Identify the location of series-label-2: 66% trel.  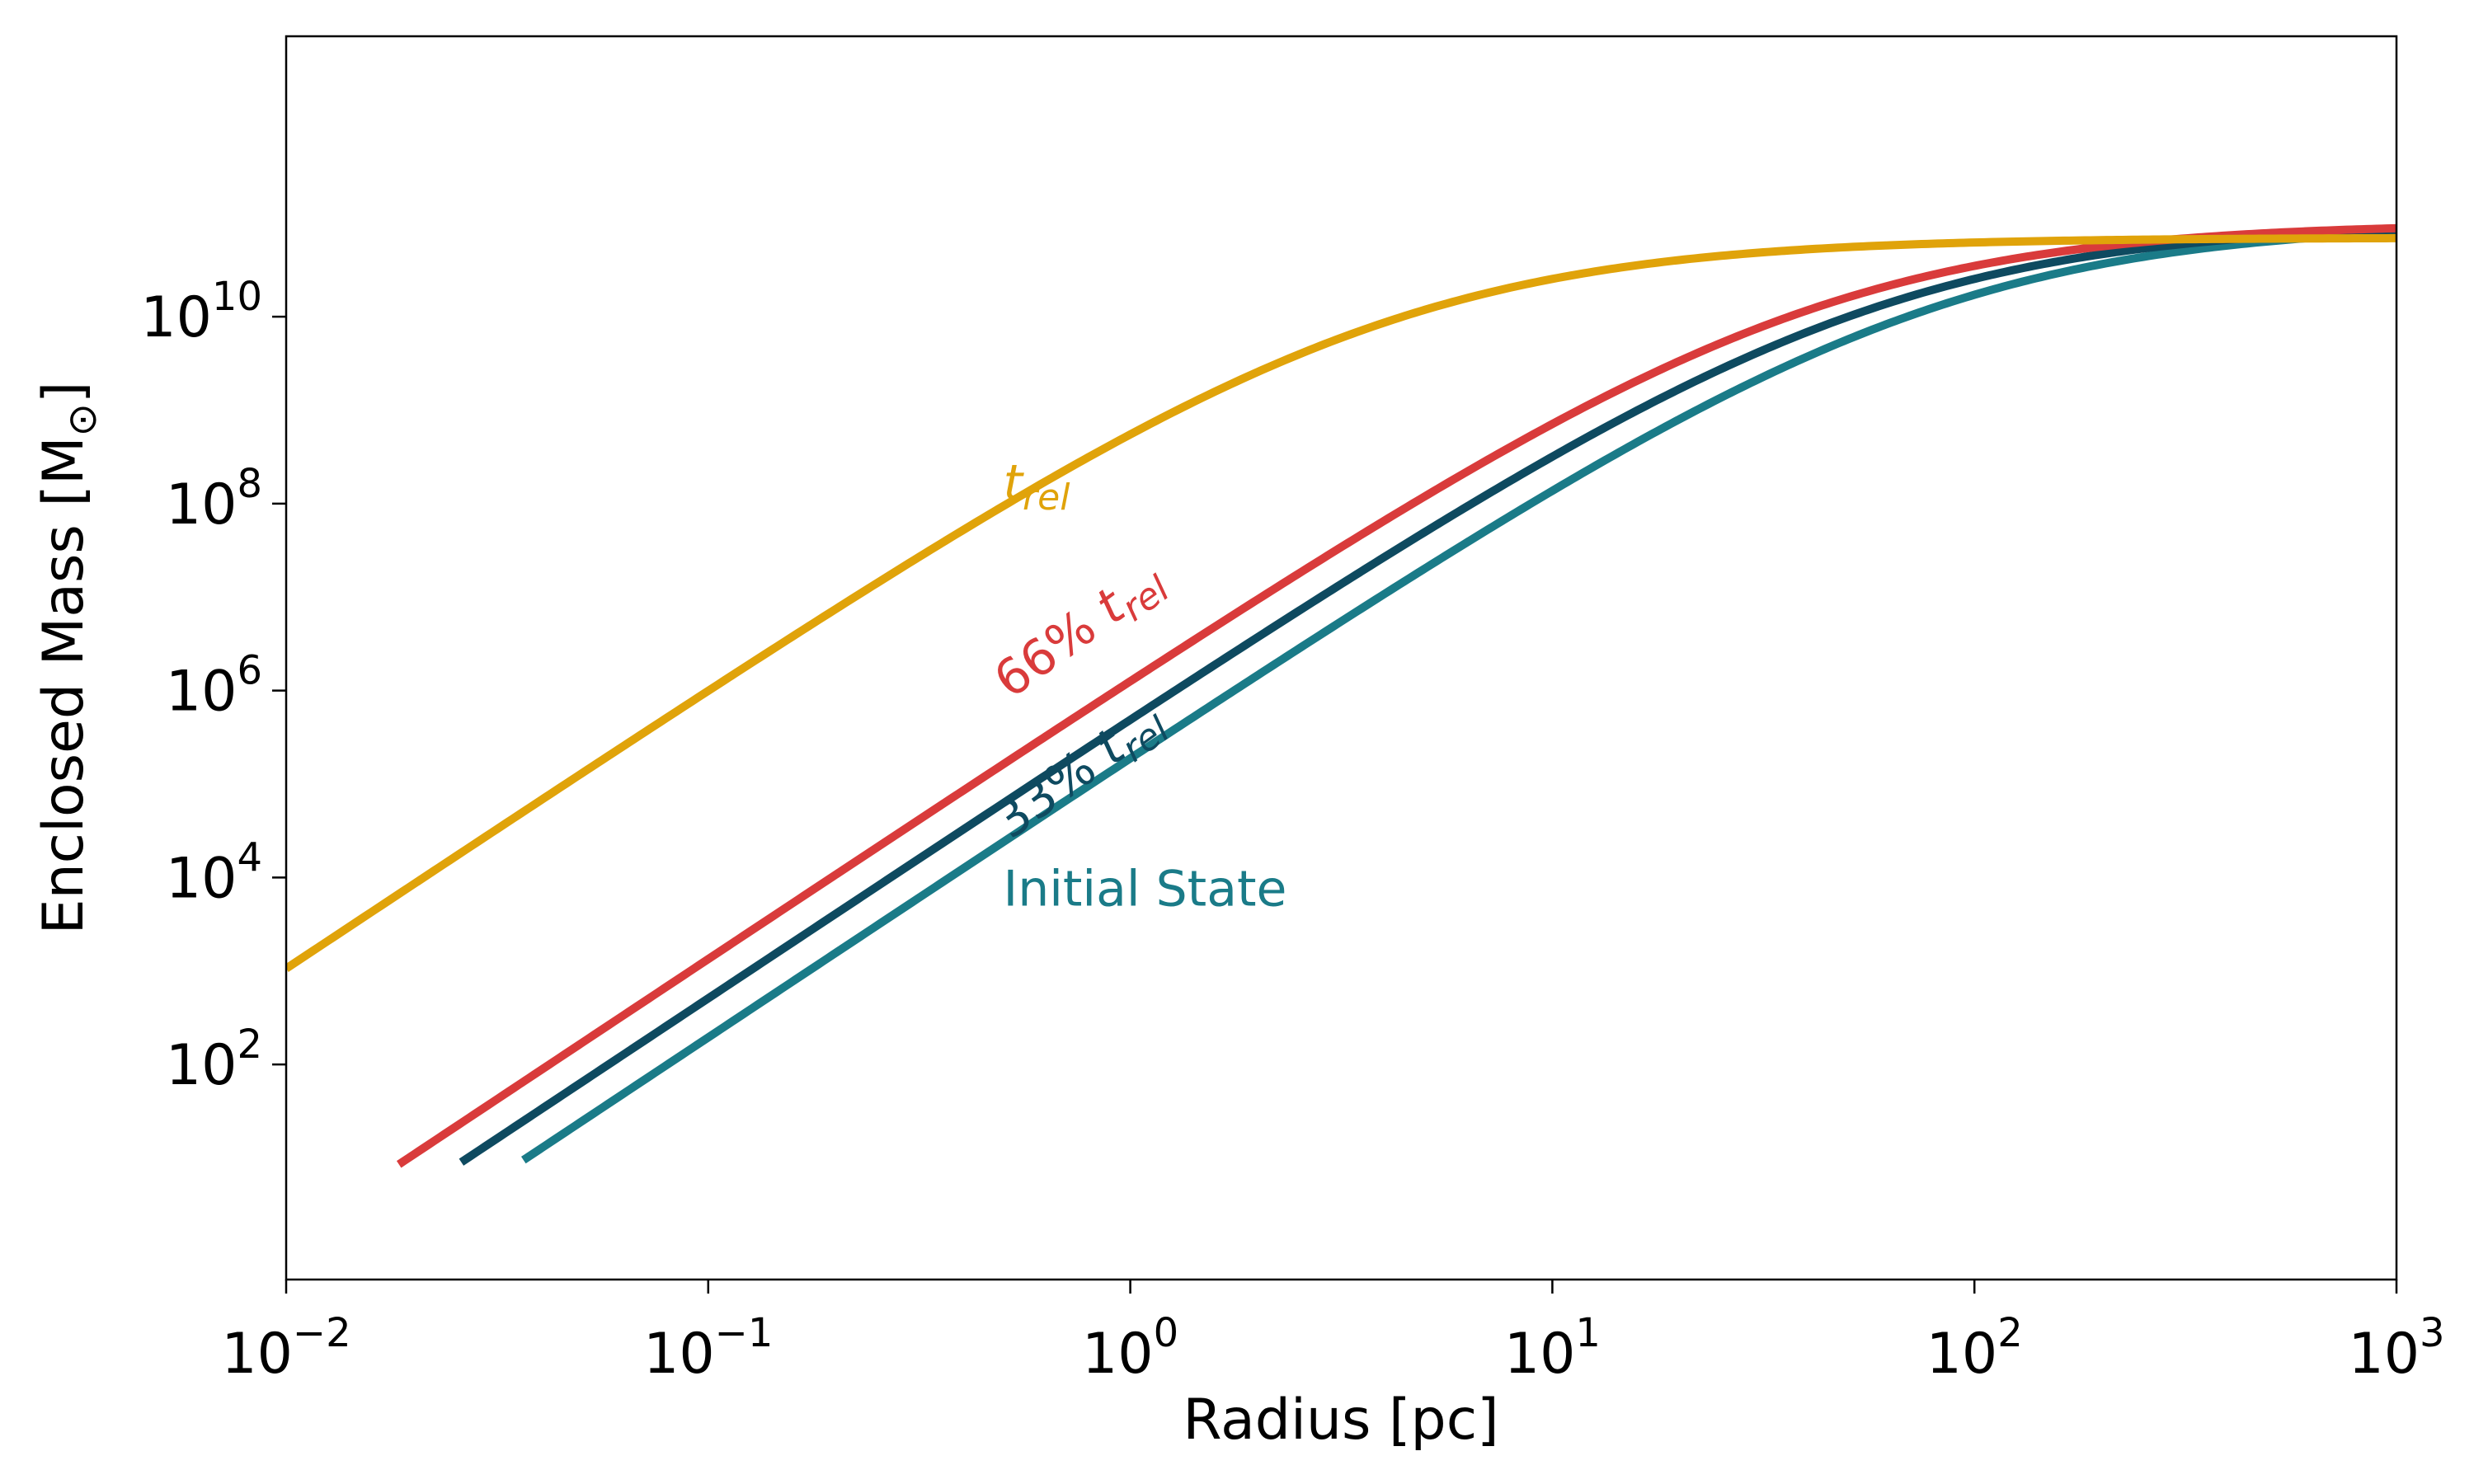
(1081, 632).